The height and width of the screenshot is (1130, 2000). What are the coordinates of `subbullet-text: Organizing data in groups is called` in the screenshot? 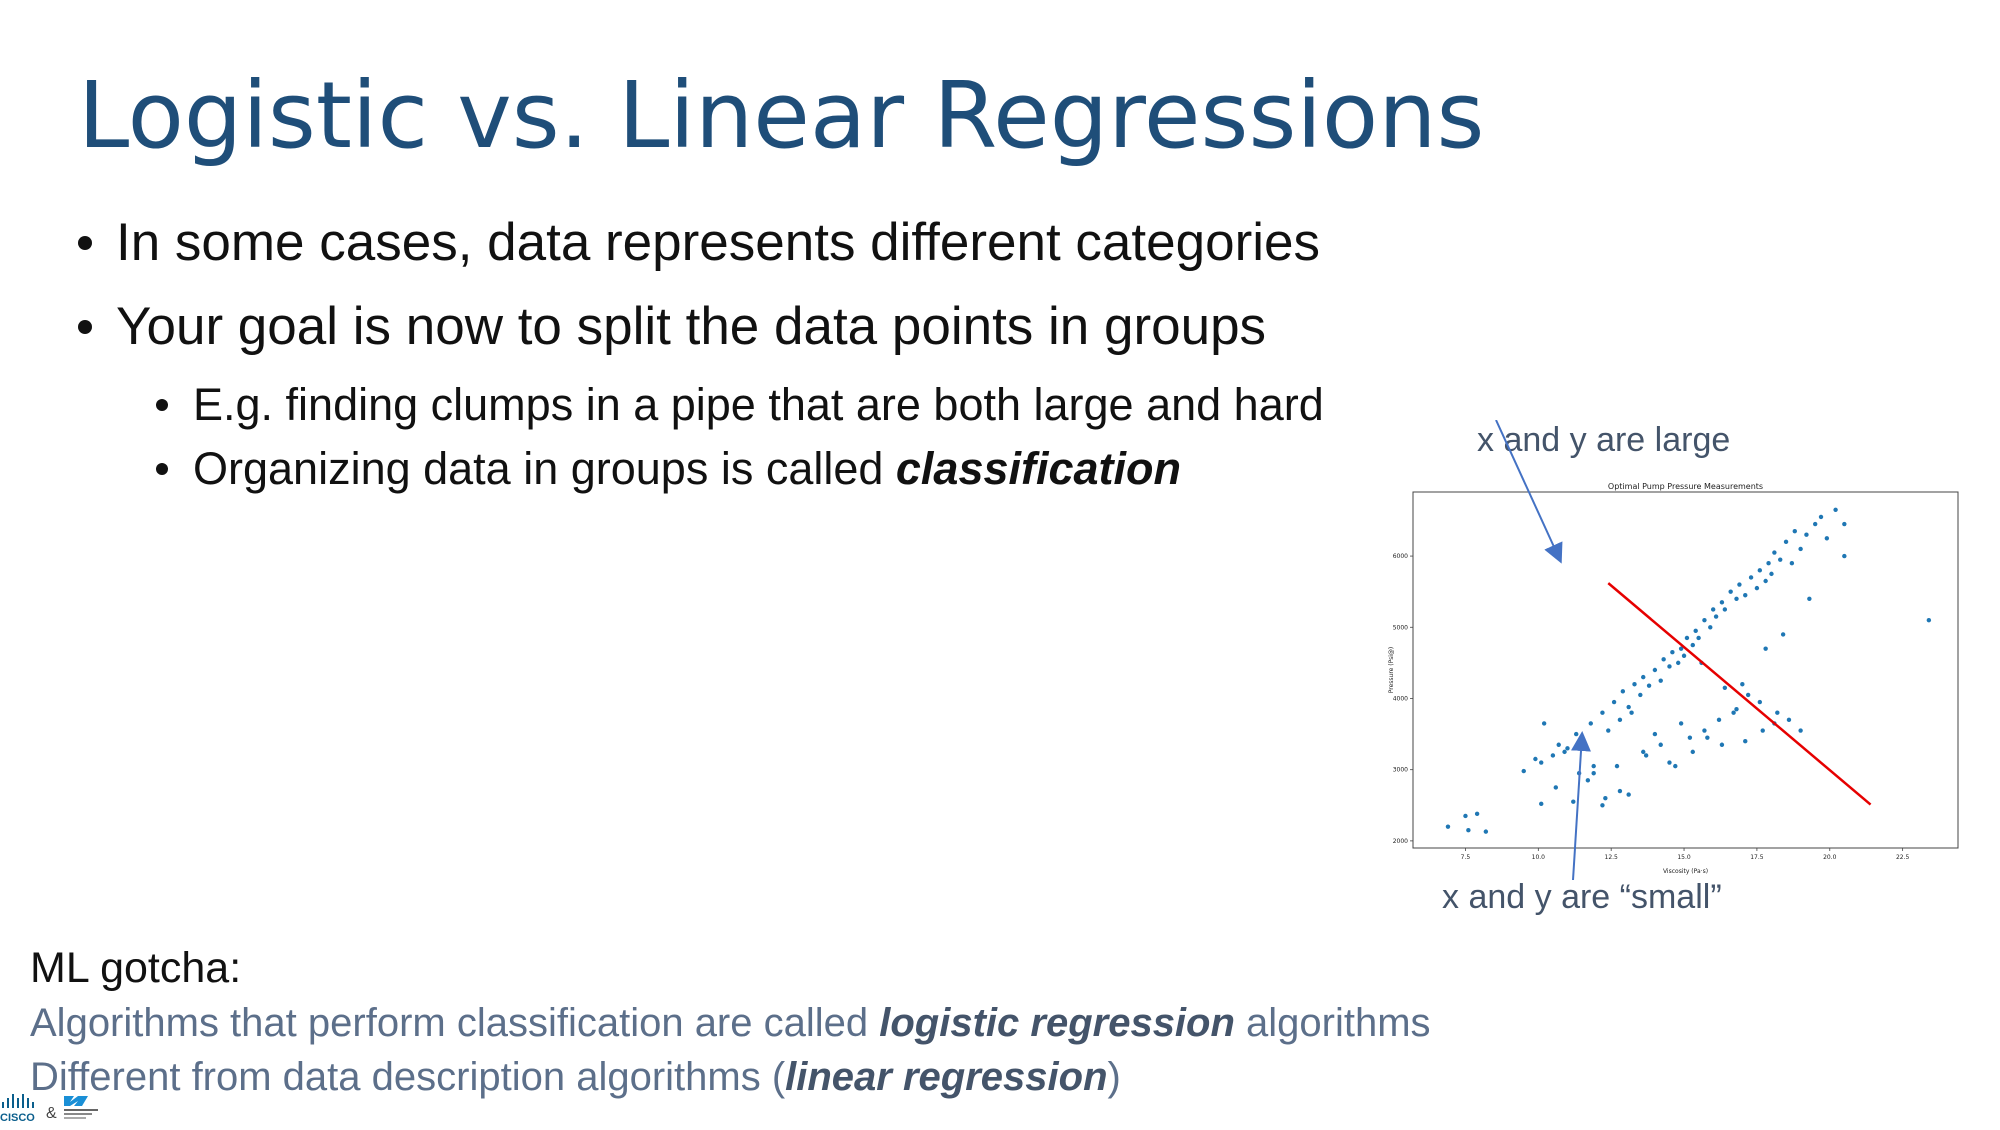 It's located at (544, 468).